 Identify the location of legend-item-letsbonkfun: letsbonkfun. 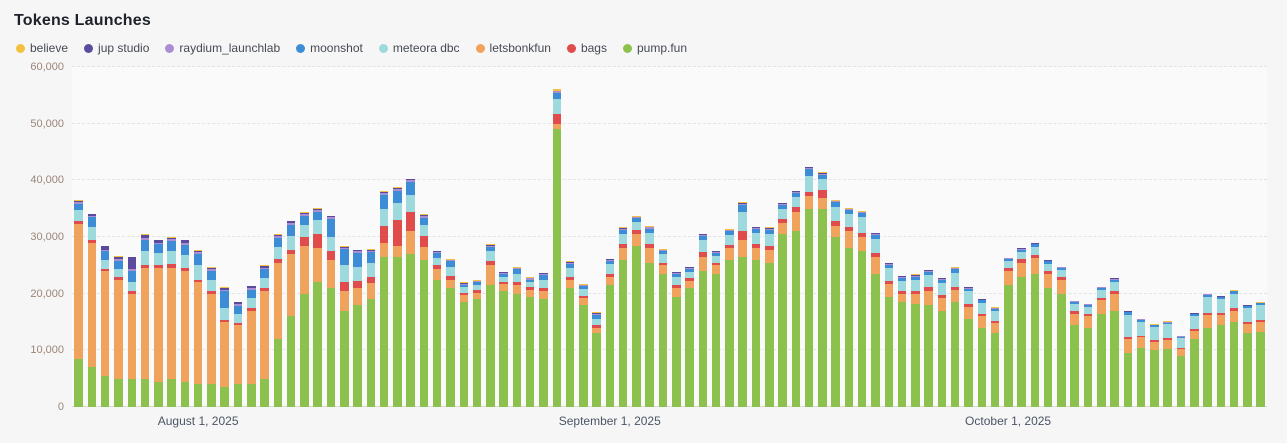
(513, 48).